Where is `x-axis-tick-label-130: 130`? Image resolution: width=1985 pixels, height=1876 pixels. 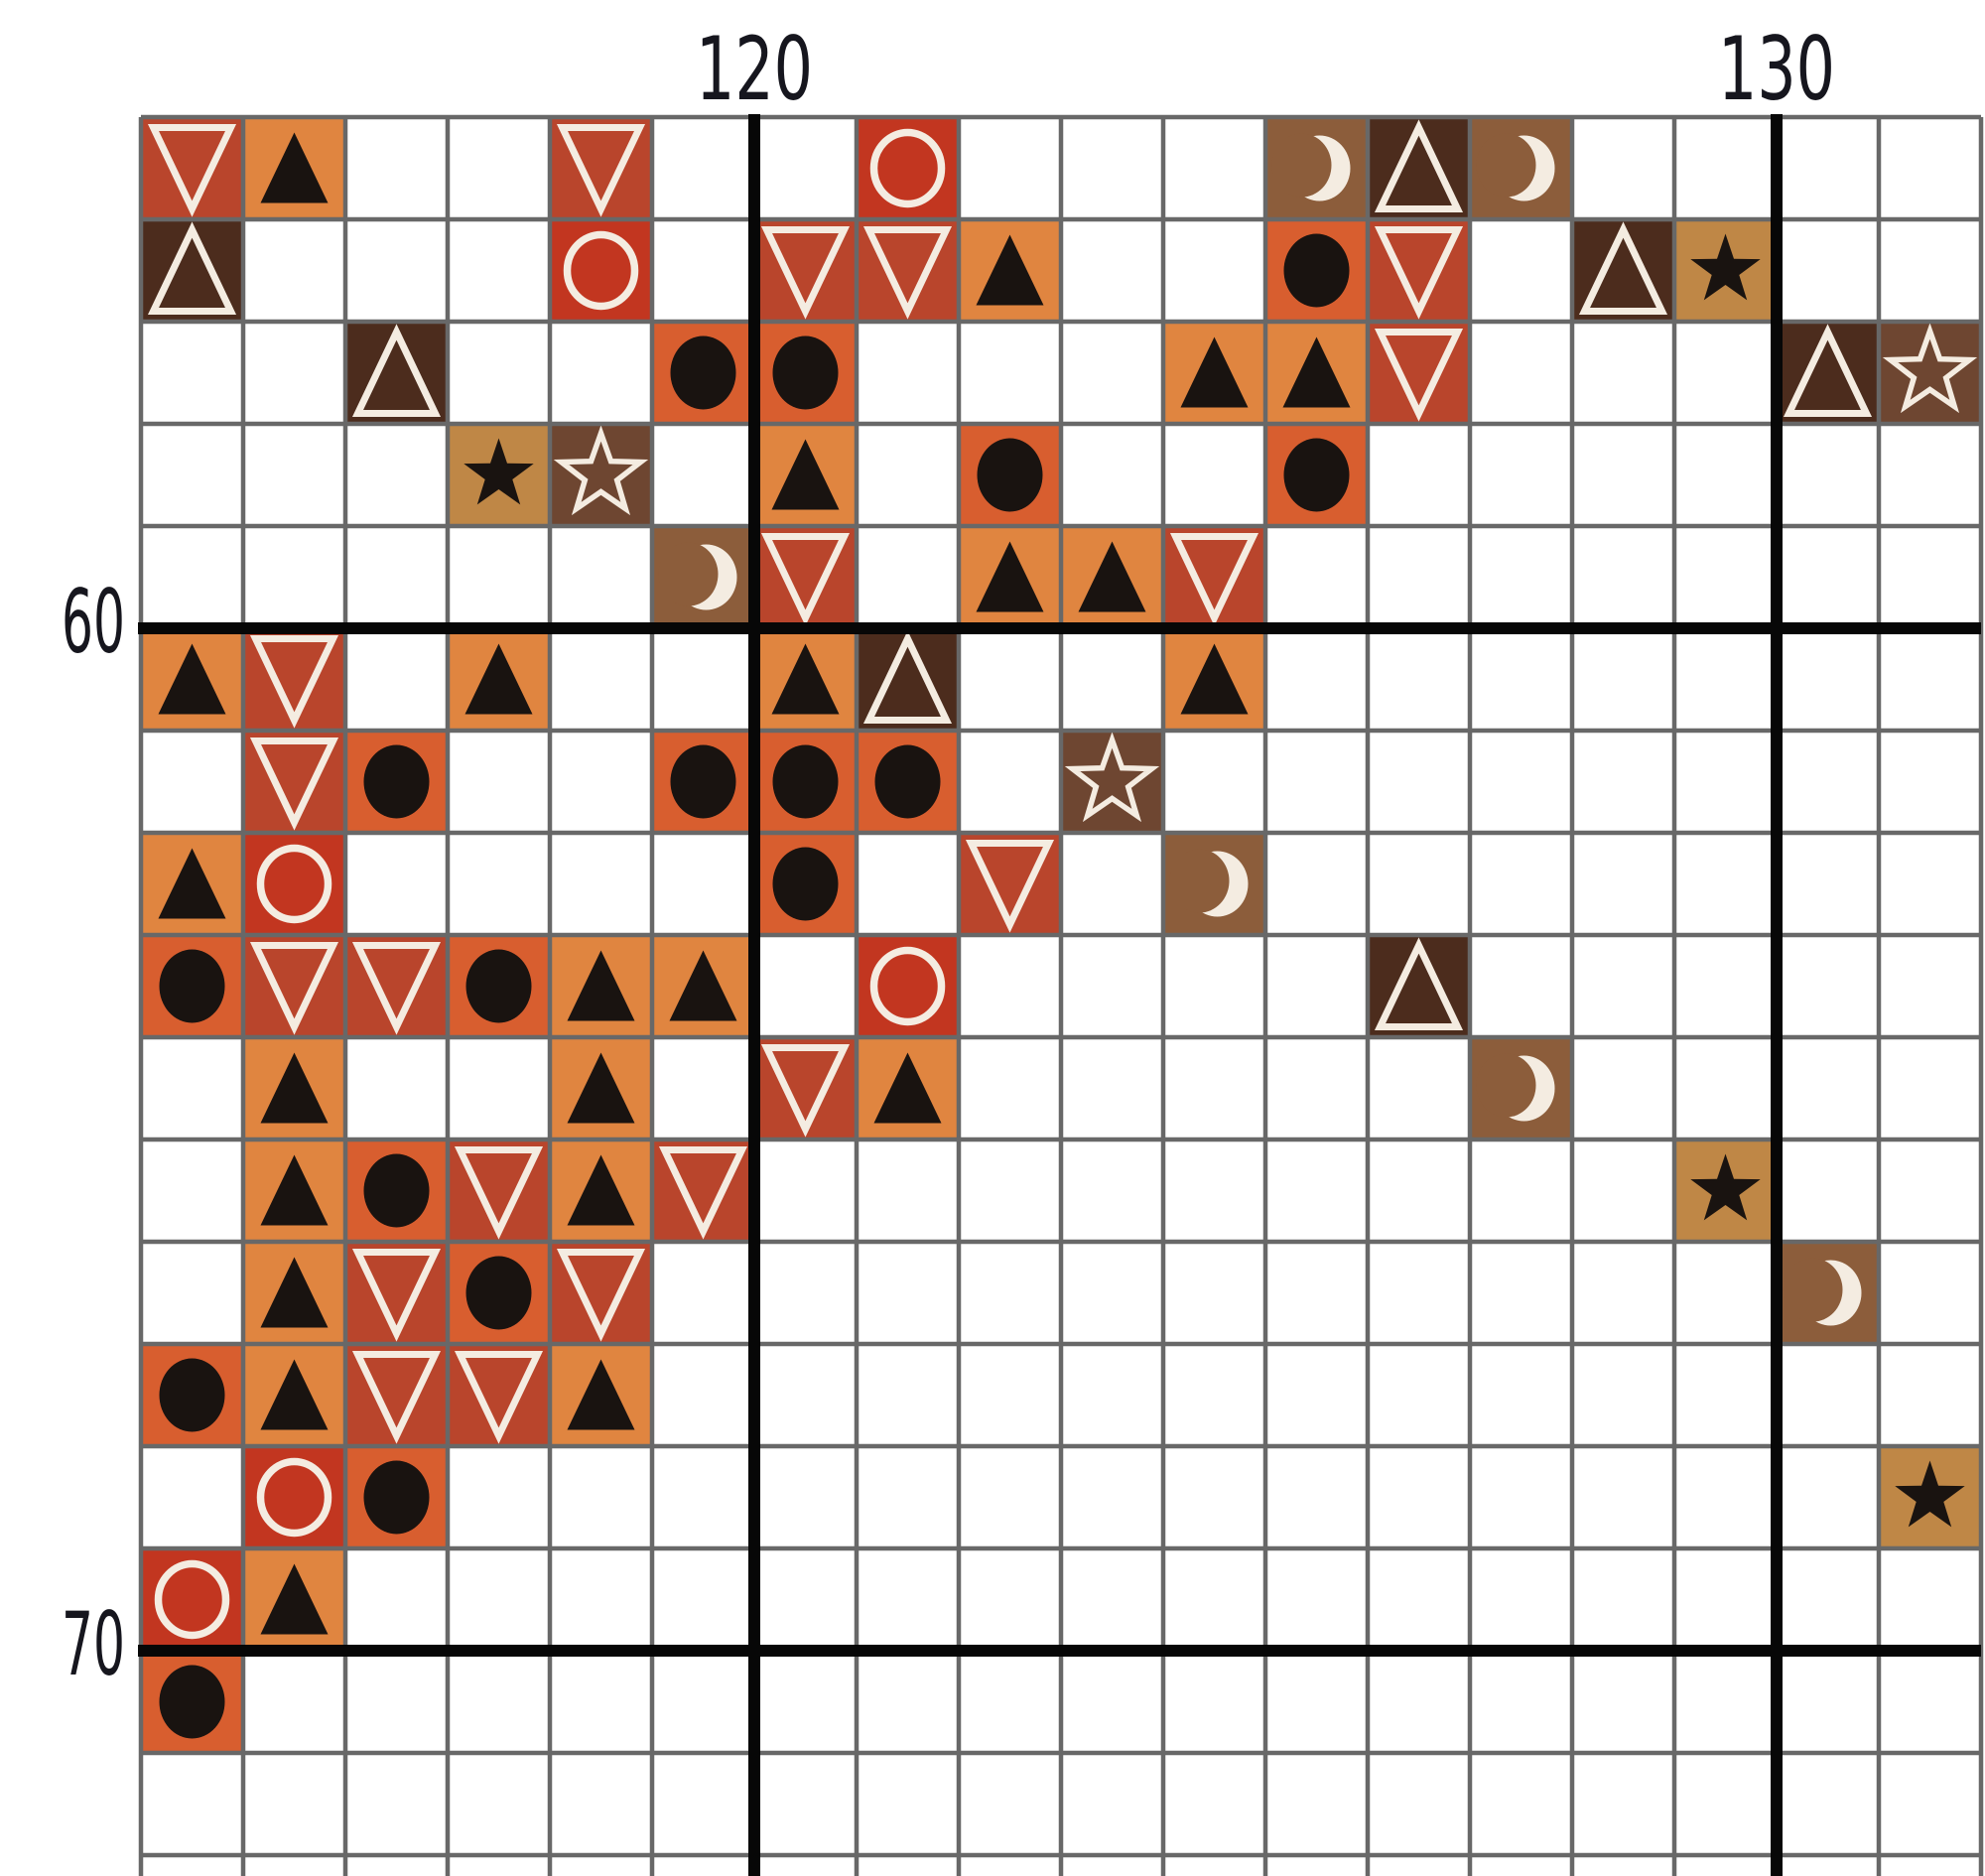
x-axis-tick-label-130: 130 is located at coordinates (1777, 69).